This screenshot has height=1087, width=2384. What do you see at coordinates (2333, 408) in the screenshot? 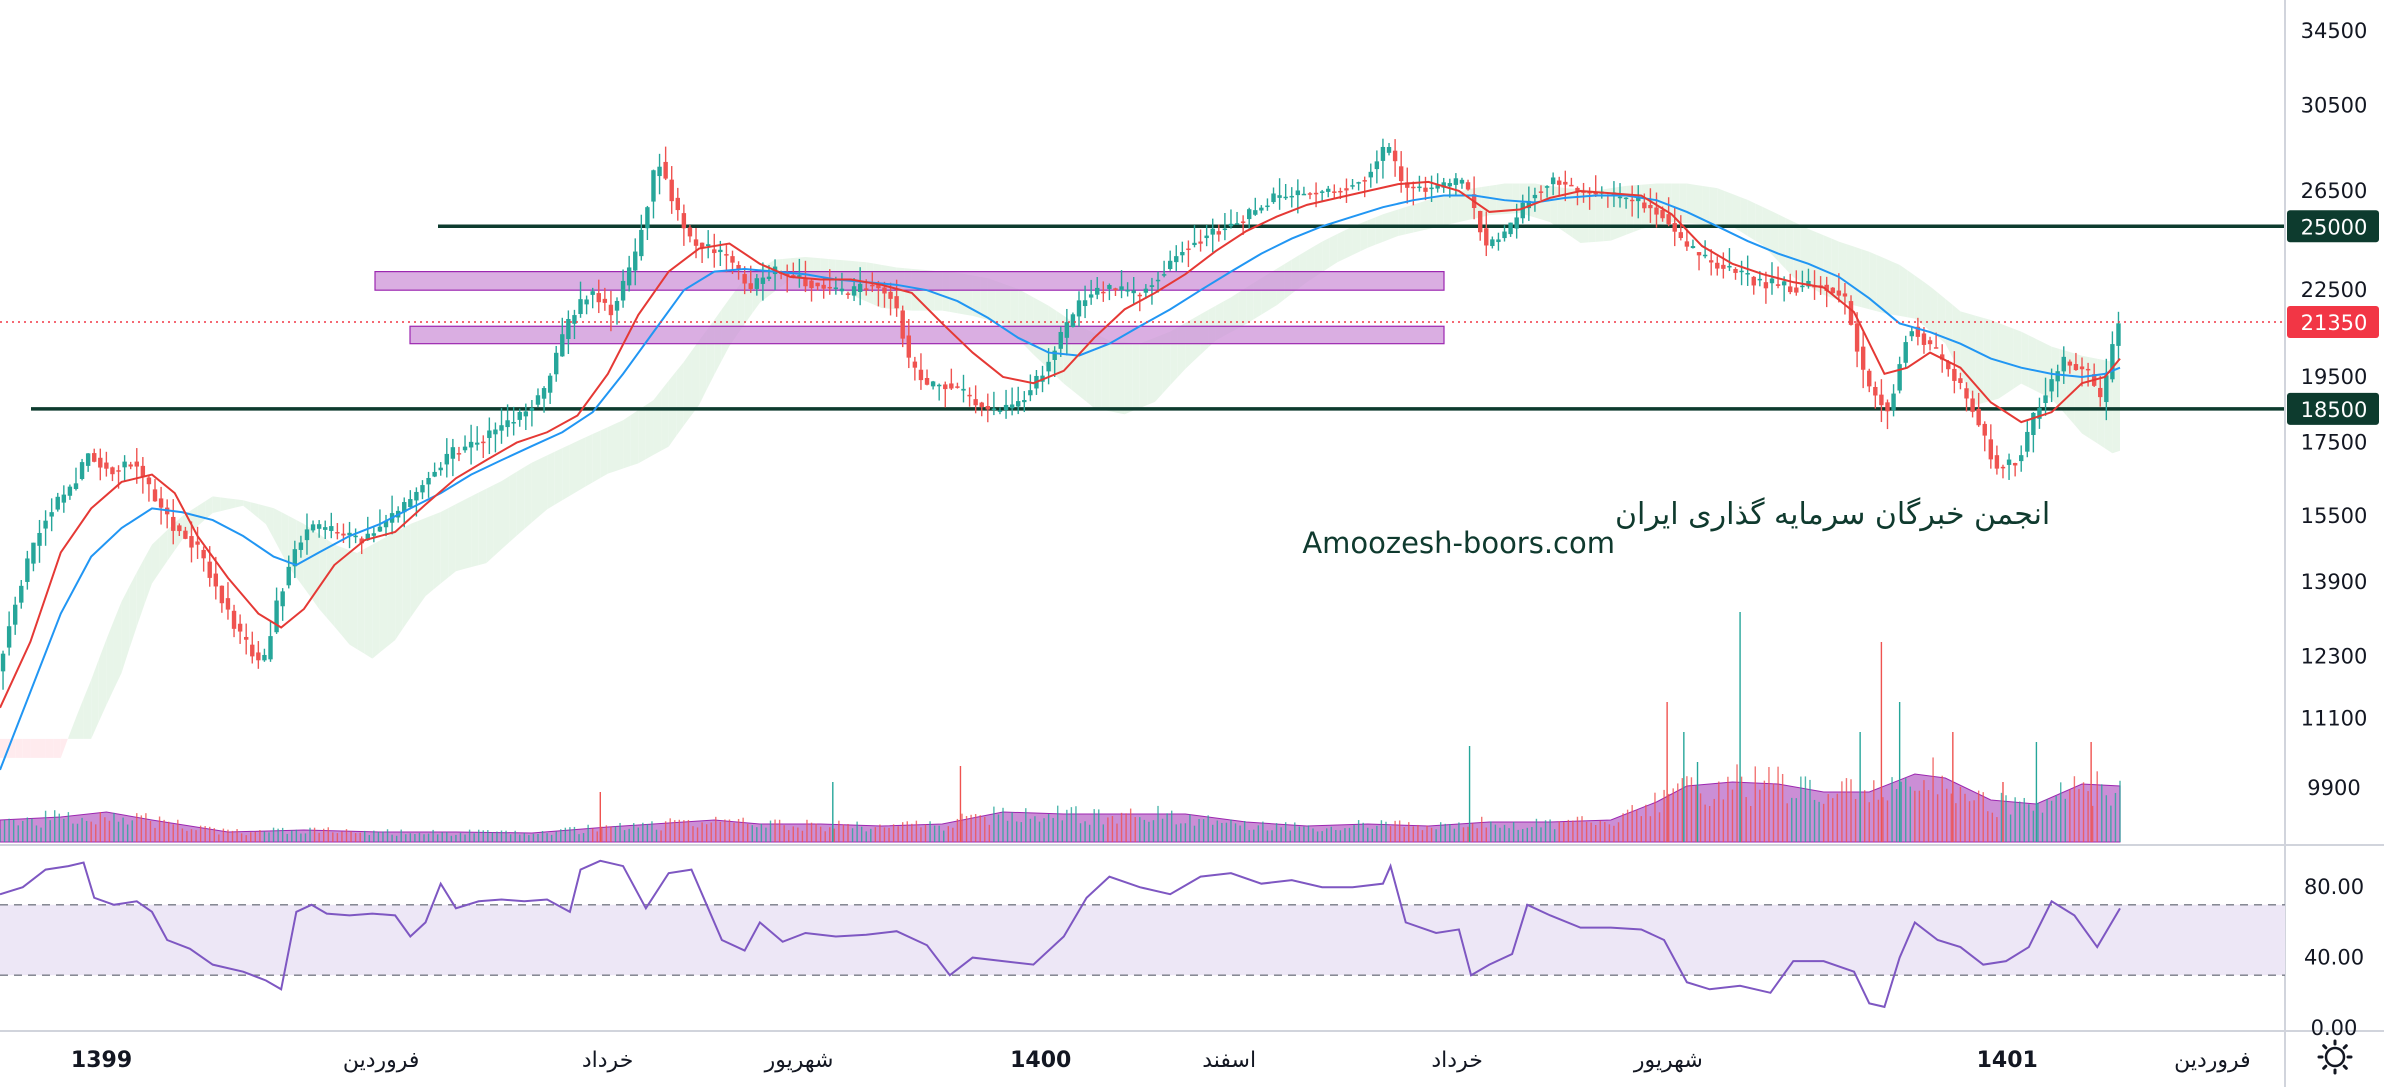
I see `level-badge-bg` at bounding box center [2333, 408].